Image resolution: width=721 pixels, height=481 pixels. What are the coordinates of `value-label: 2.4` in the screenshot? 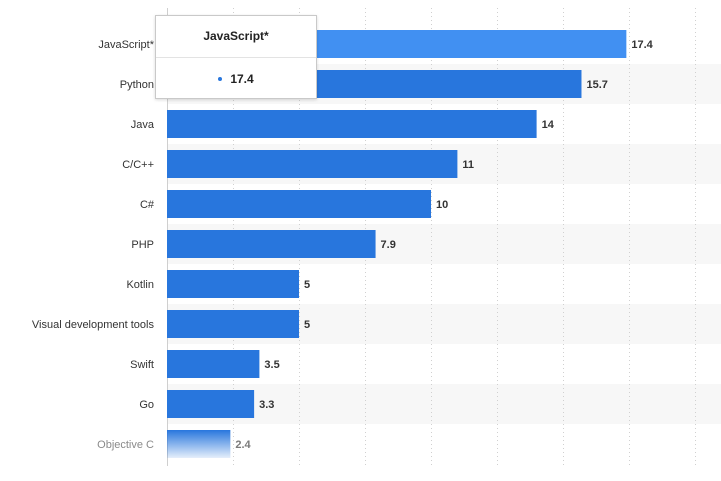 It's located at (243, 445).